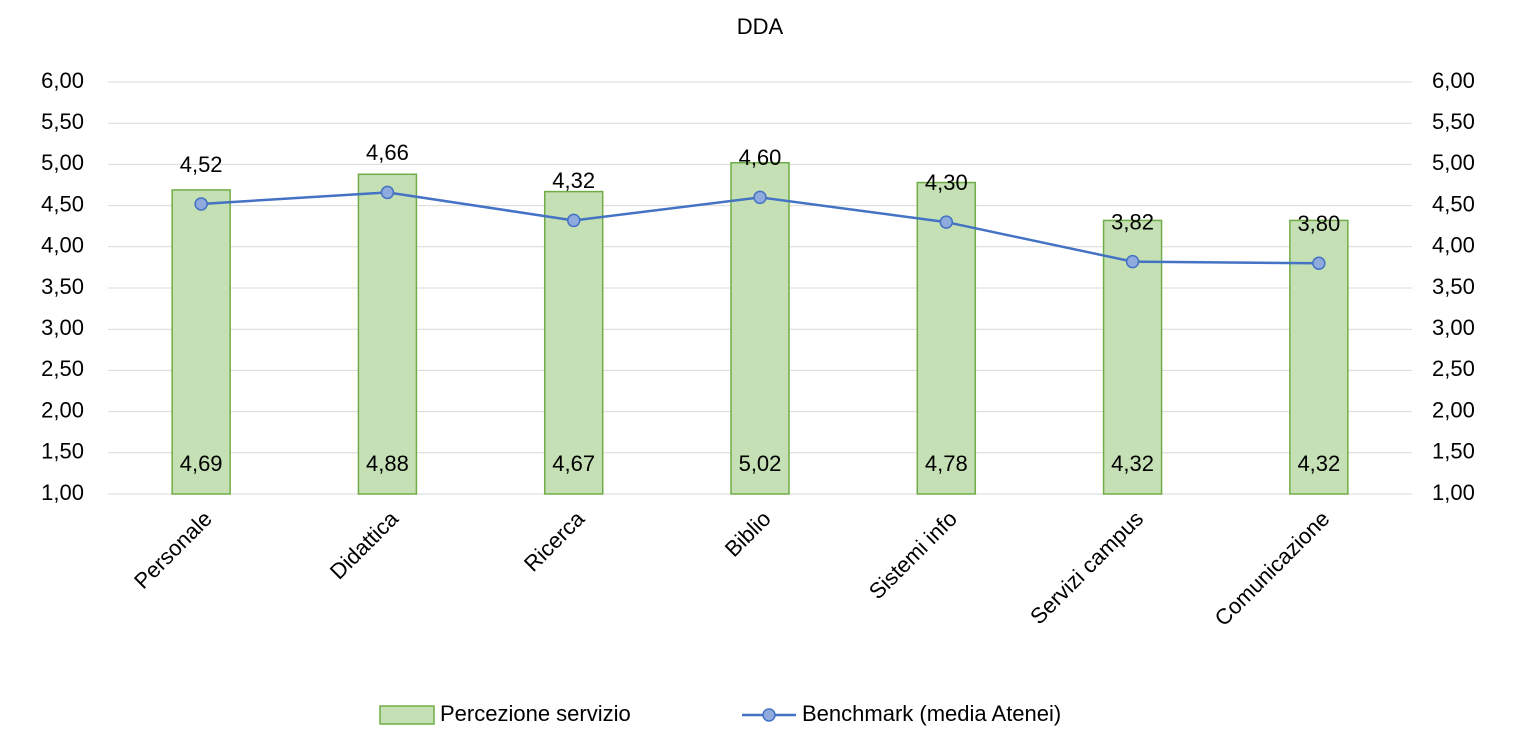 This screenshot has width=1514, height=742. What do you see at coordinates (535, 713) in the screenshot?
I see `legend-label: Percezione servizio` at bounding box center [535, 713].